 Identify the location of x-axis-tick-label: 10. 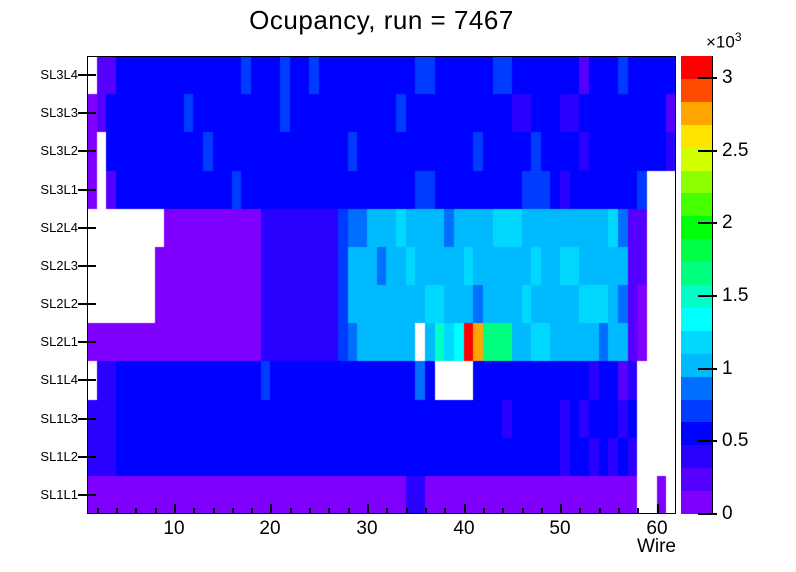
(174, 528).